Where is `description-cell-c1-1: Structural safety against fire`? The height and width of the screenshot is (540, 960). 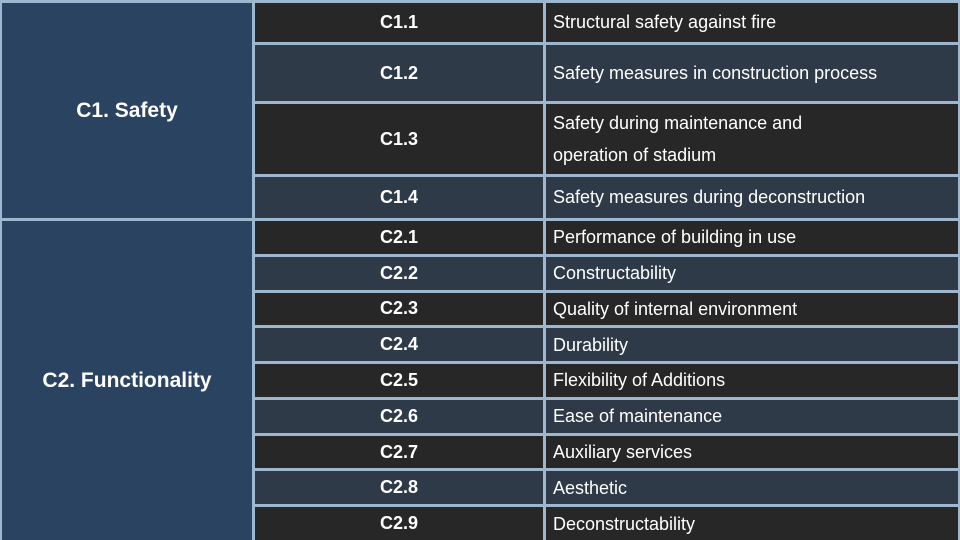
description-cell-c1-1: Structural safety against fire is located at coordinates (752, 22).